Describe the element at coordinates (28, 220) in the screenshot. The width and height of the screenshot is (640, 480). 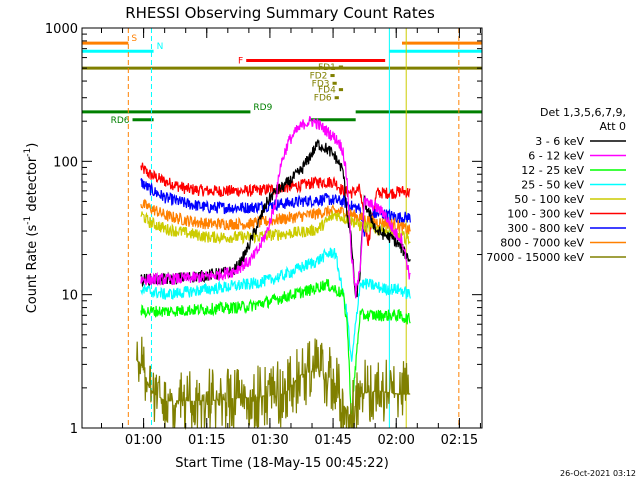
I see `y-axis-label-sup1: -1` at that location.